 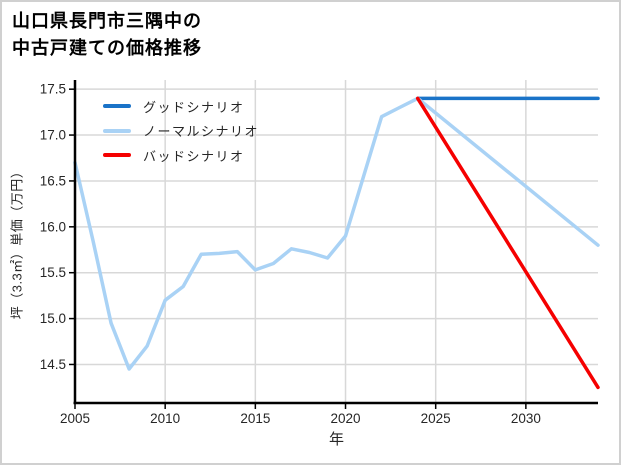 I want to click on legend-label-normal: ノーマルシナリオ, so click(x=201, y=132).